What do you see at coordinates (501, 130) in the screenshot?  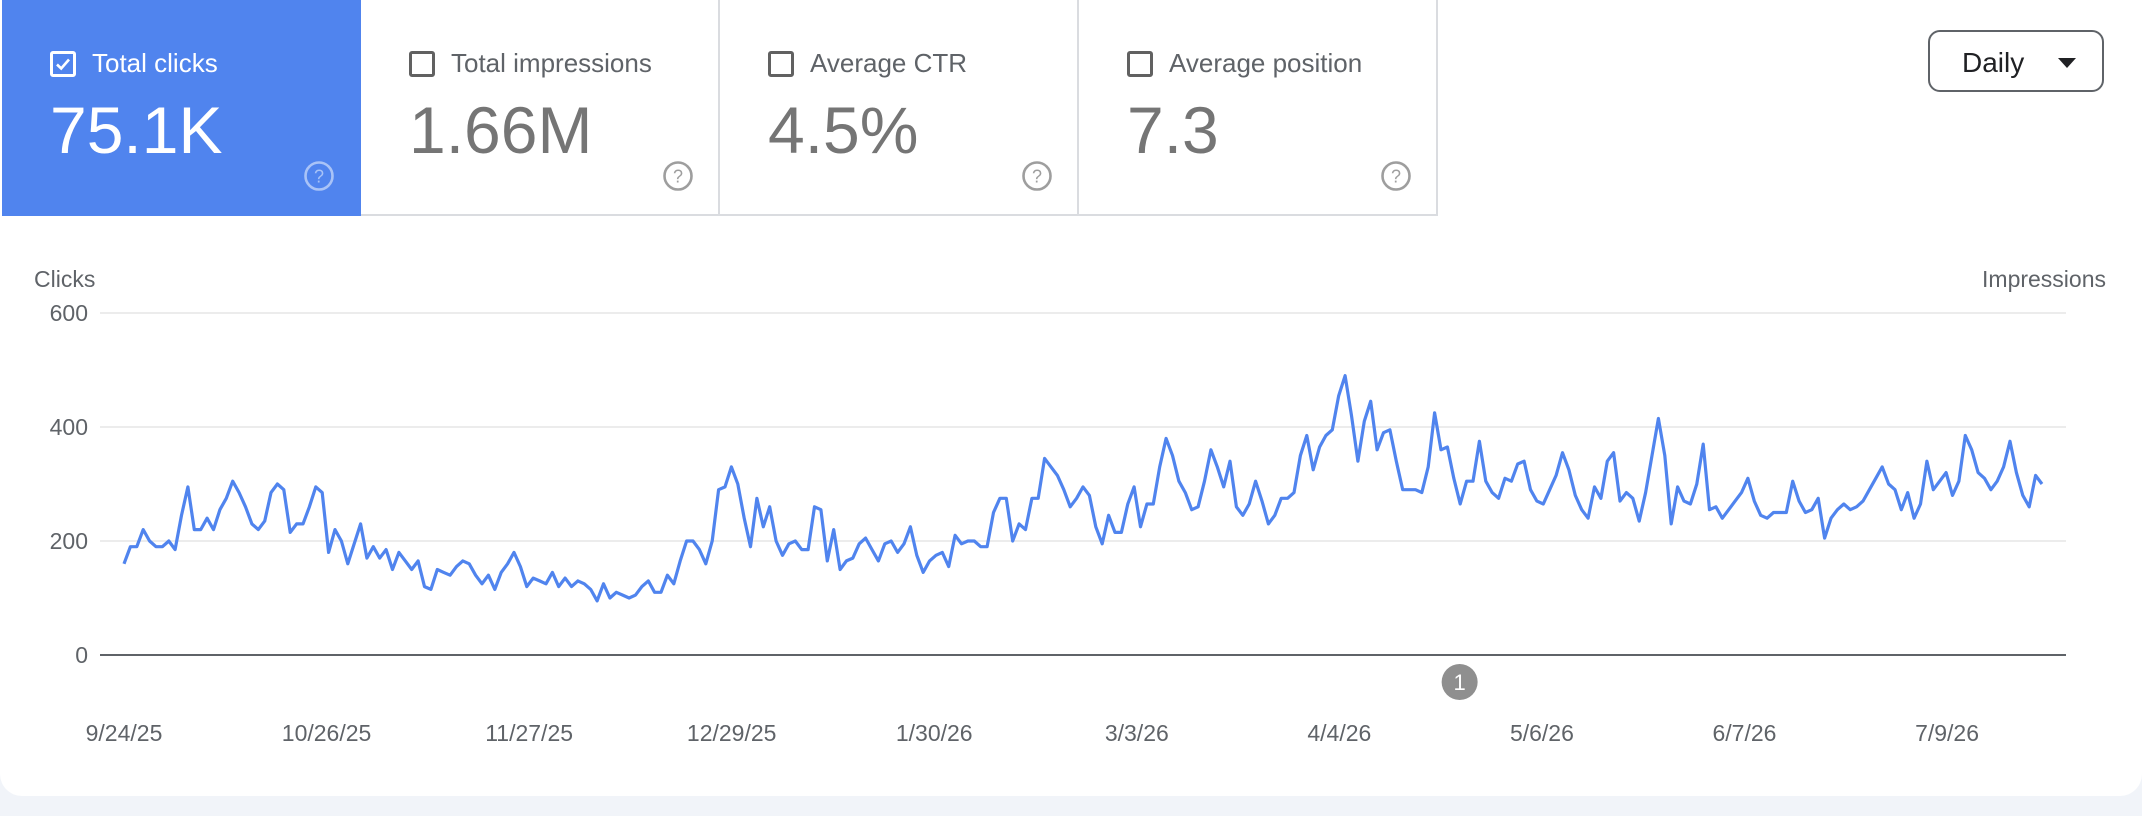 I see `metric-value: 1.66M` at bounding box center [501, 130].